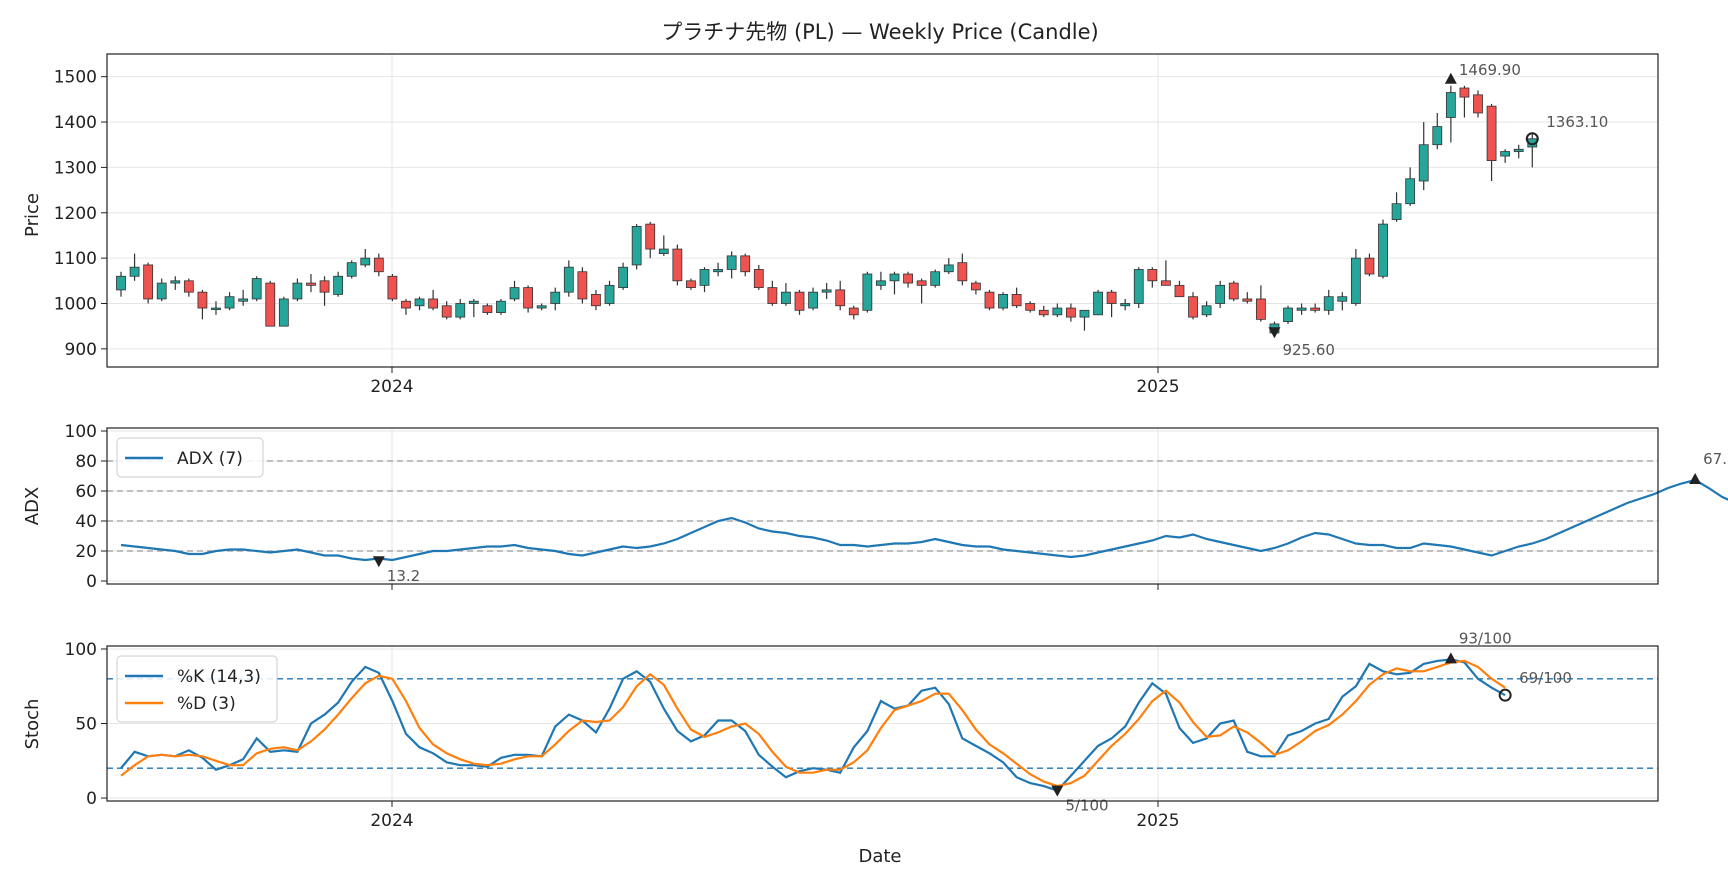  I want to click on y-tick-label: 1000, so click(75, 304).